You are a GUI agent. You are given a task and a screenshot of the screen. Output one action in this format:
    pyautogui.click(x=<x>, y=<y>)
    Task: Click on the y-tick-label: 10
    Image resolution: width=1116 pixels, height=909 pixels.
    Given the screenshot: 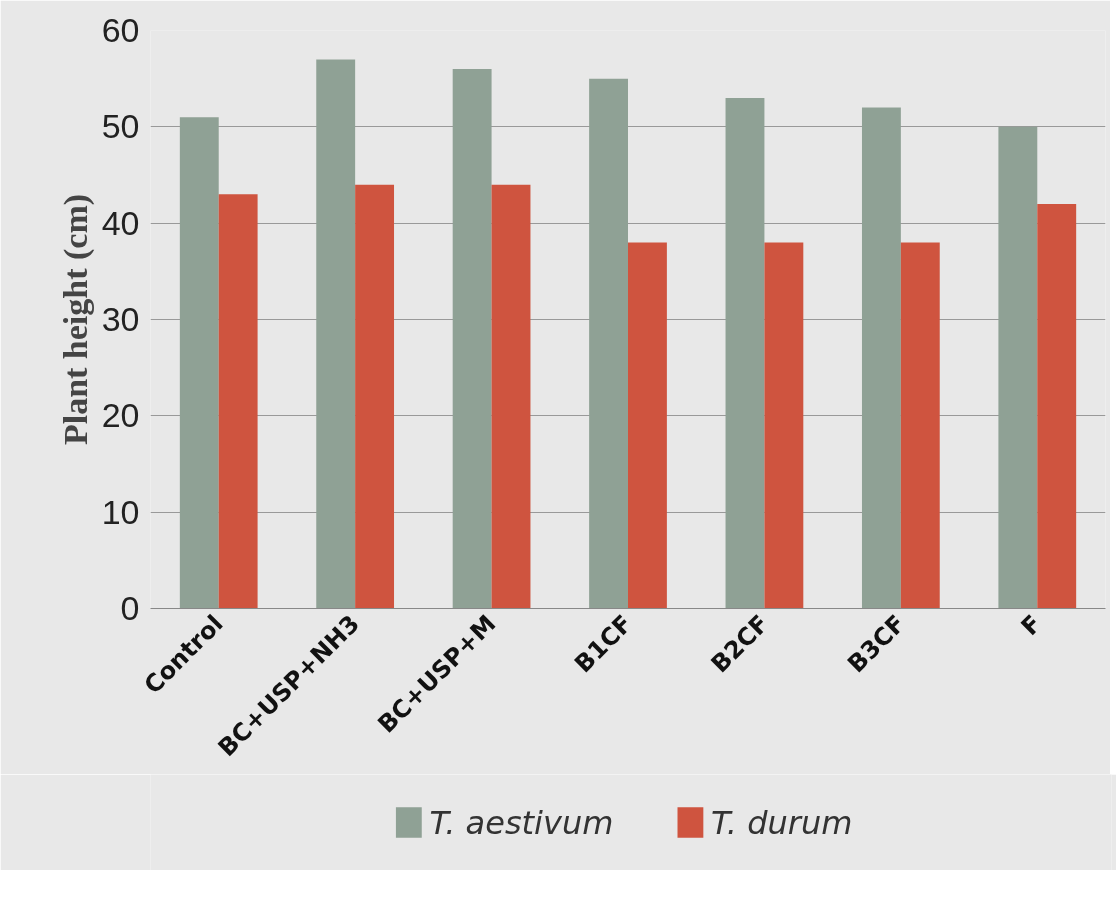 What is the action you would take?
    pyautogui.click(x=120, y=511)
    